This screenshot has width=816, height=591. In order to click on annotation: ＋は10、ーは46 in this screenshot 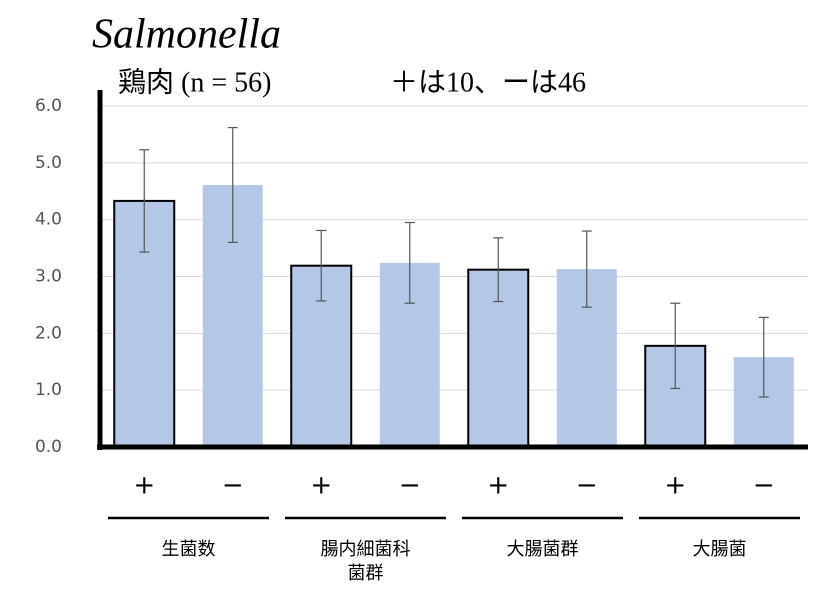, I will do `click(488, 82)`.